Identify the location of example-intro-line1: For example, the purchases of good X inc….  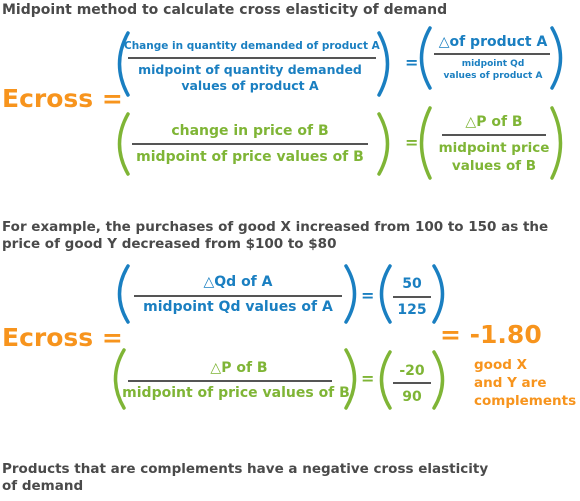
(275, 227).